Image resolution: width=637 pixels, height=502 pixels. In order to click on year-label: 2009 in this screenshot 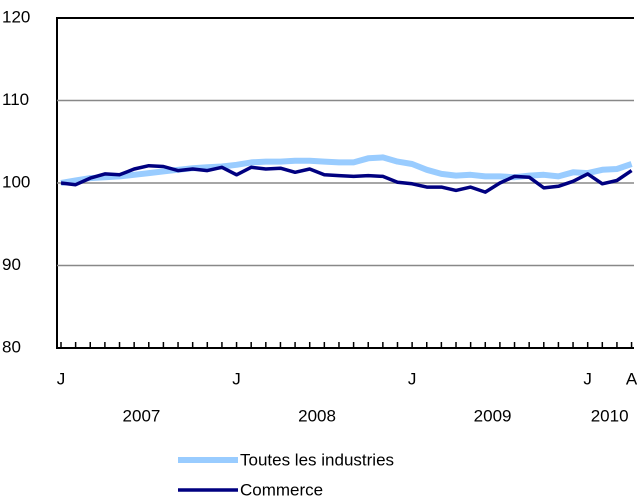, I will do `click(493, 415)`.